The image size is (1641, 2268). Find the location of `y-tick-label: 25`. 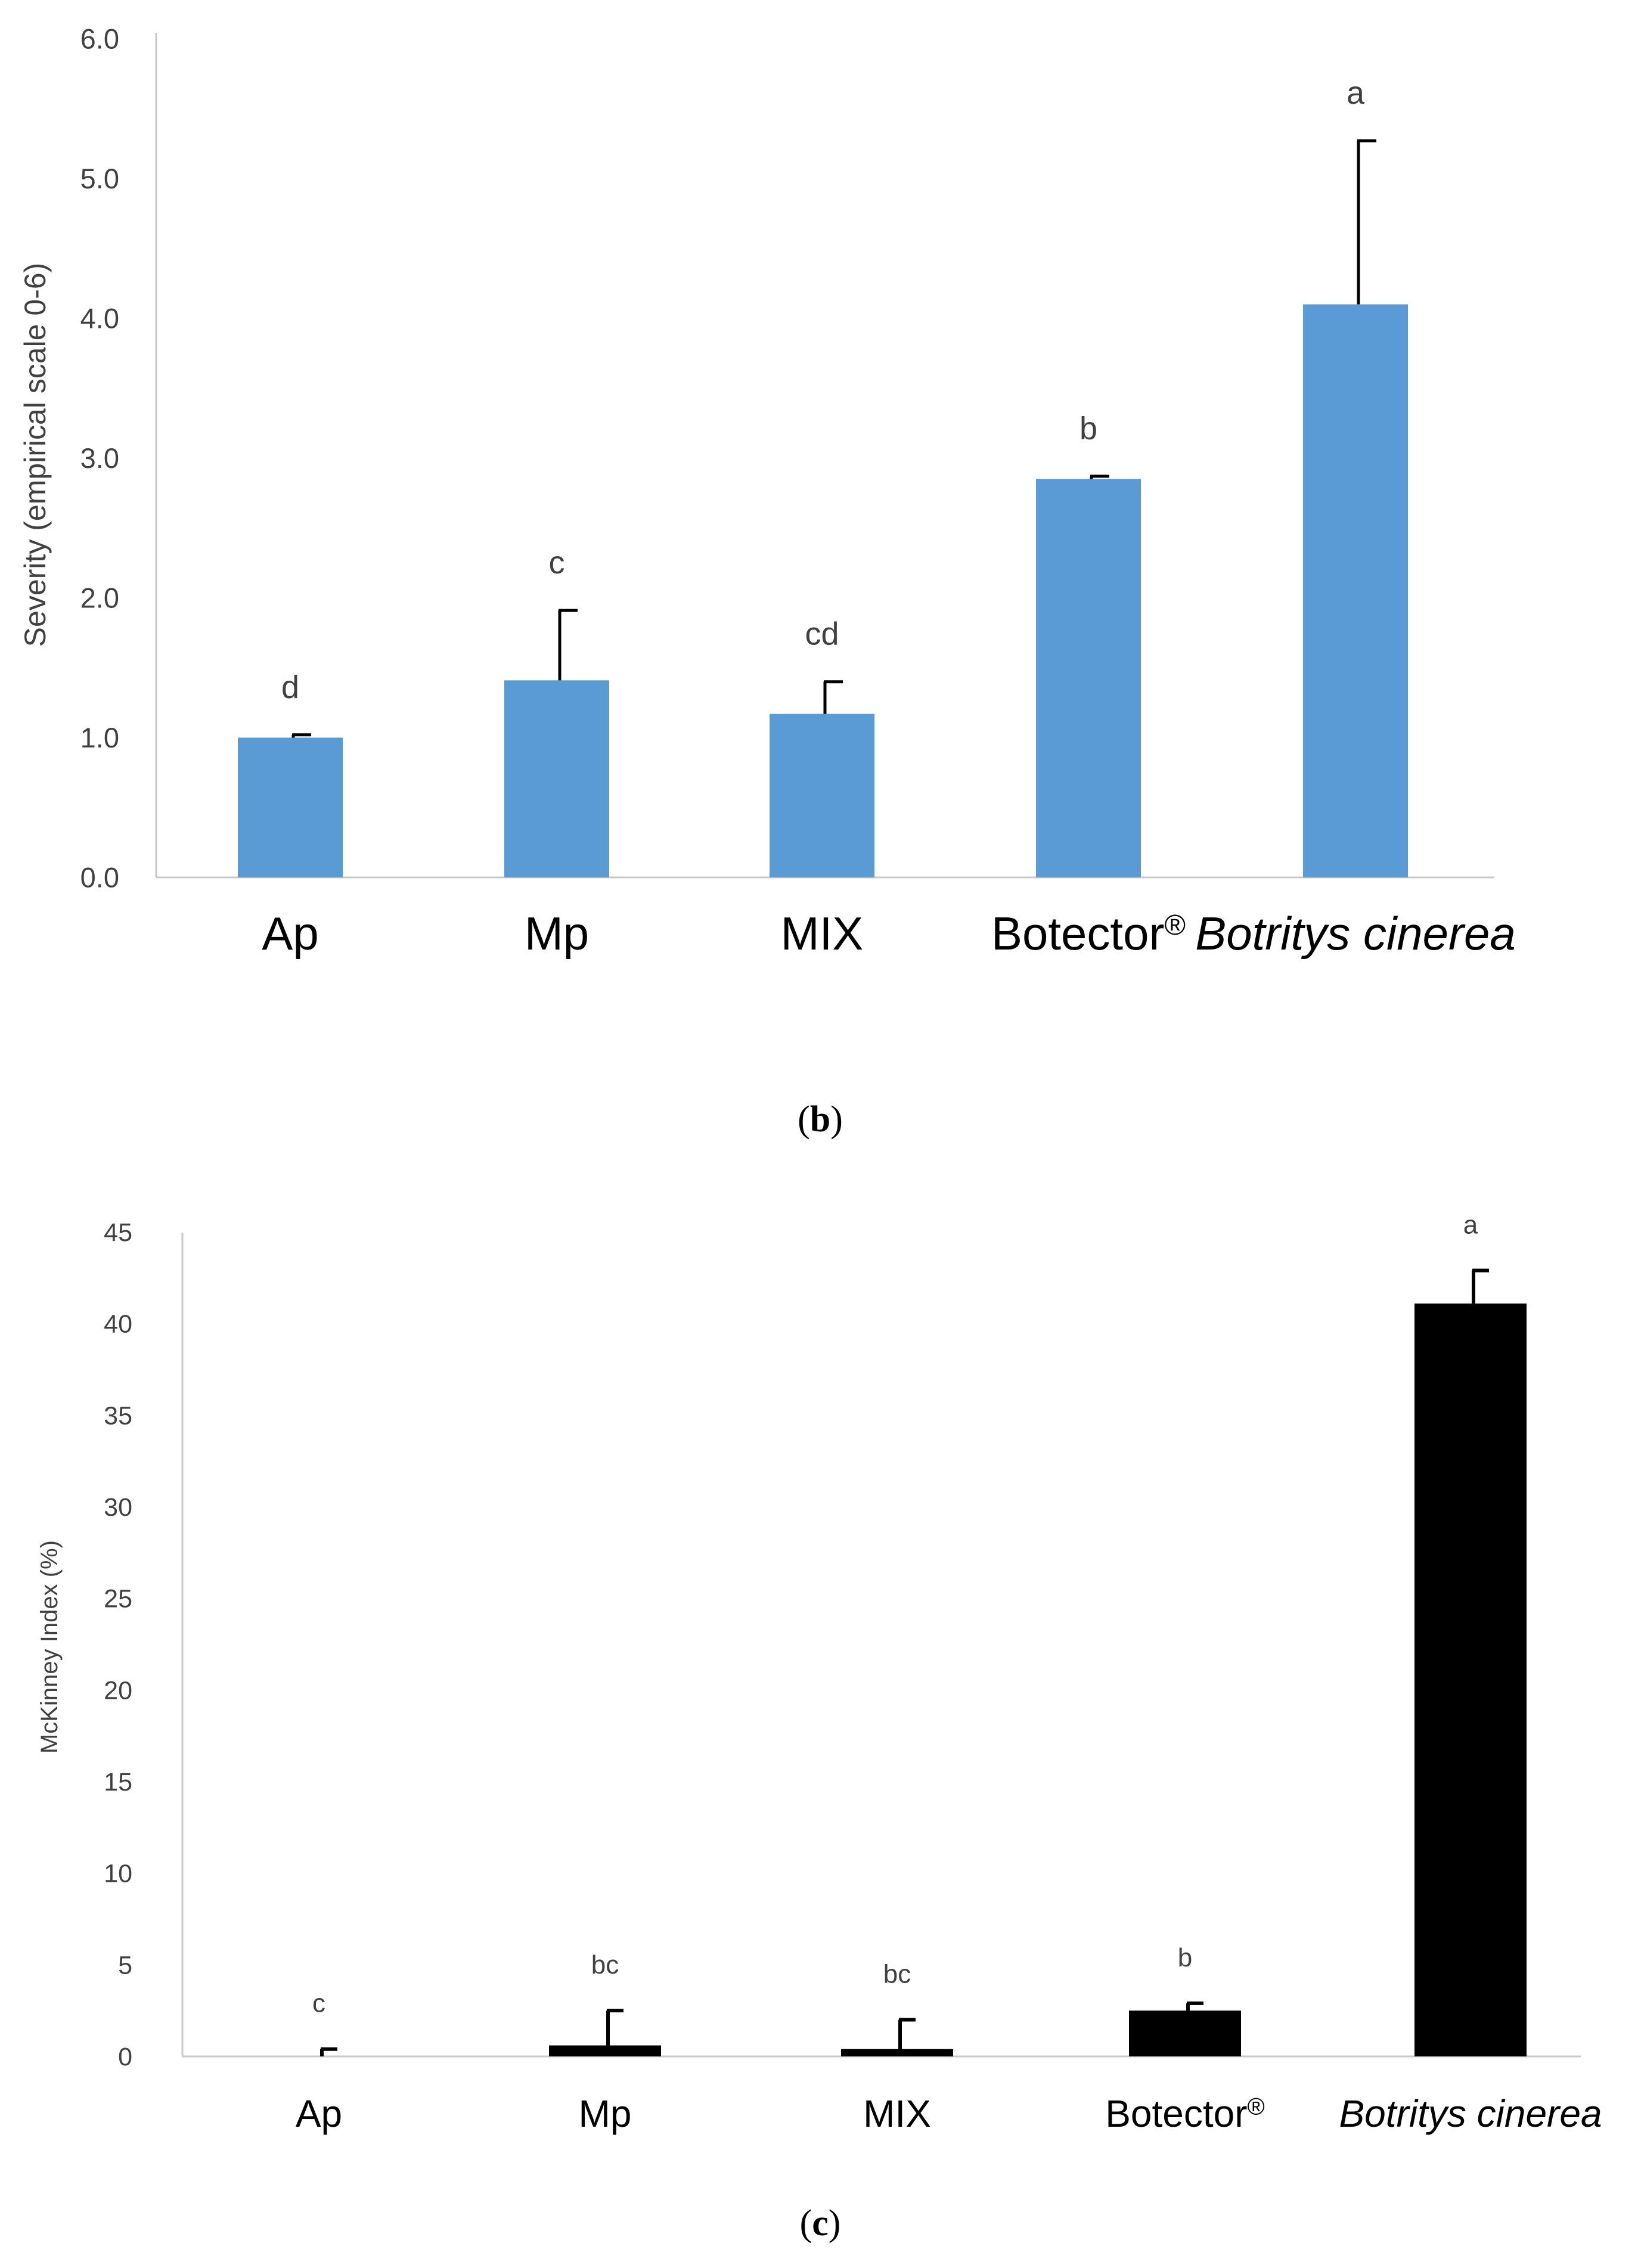

y-tick-label: 25 is located at coordinates (118, 1600).